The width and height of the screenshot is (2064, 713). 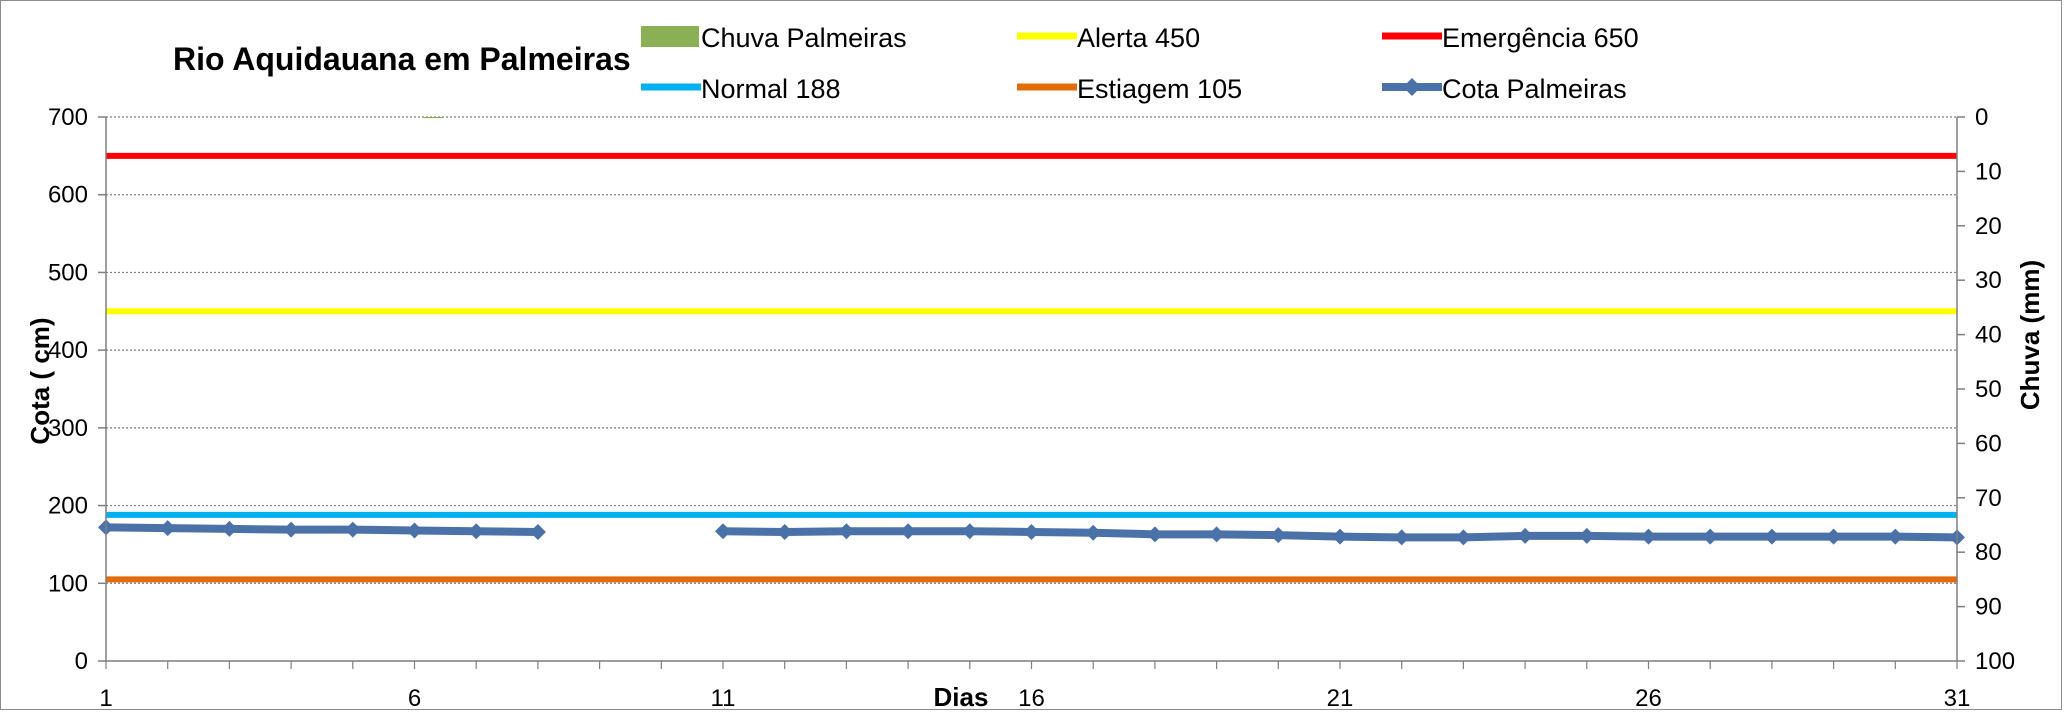 What do you see at coordinates (1957, 698) in the screenshot?
I see `x-tick-label-31: 31` at bounding box center [1957, 698].